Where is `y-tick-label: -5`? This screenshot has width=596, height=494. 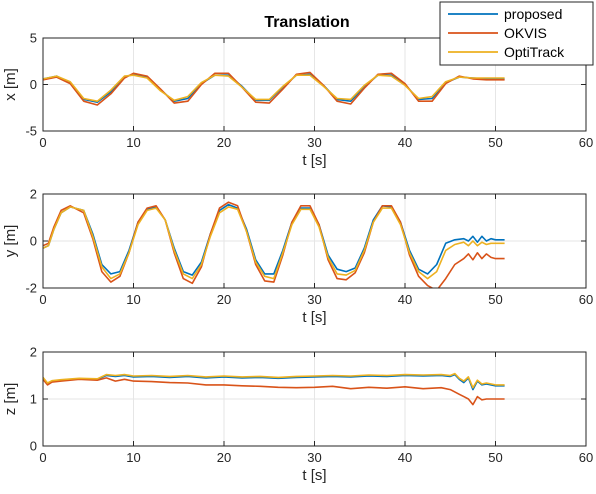
y-tick-label: -5 is located at coordinates (31, 131).